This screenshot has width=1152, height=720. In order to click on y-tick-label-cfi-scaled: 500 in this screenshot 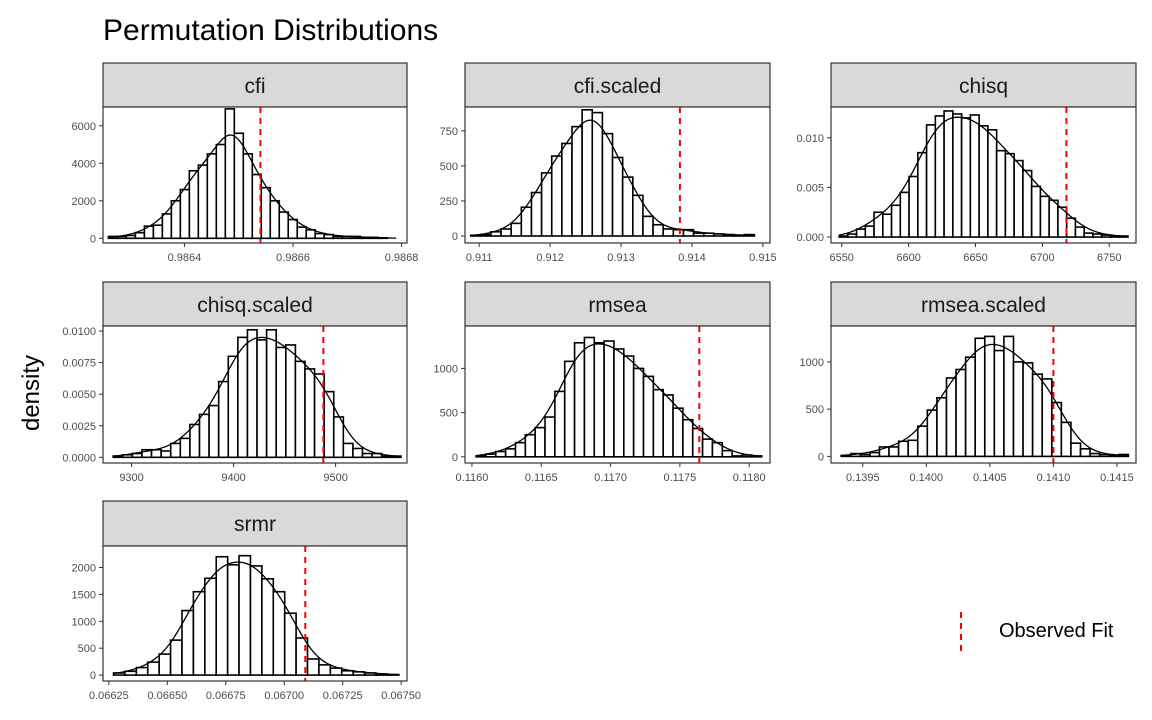, I will do `click(449, 167)`.